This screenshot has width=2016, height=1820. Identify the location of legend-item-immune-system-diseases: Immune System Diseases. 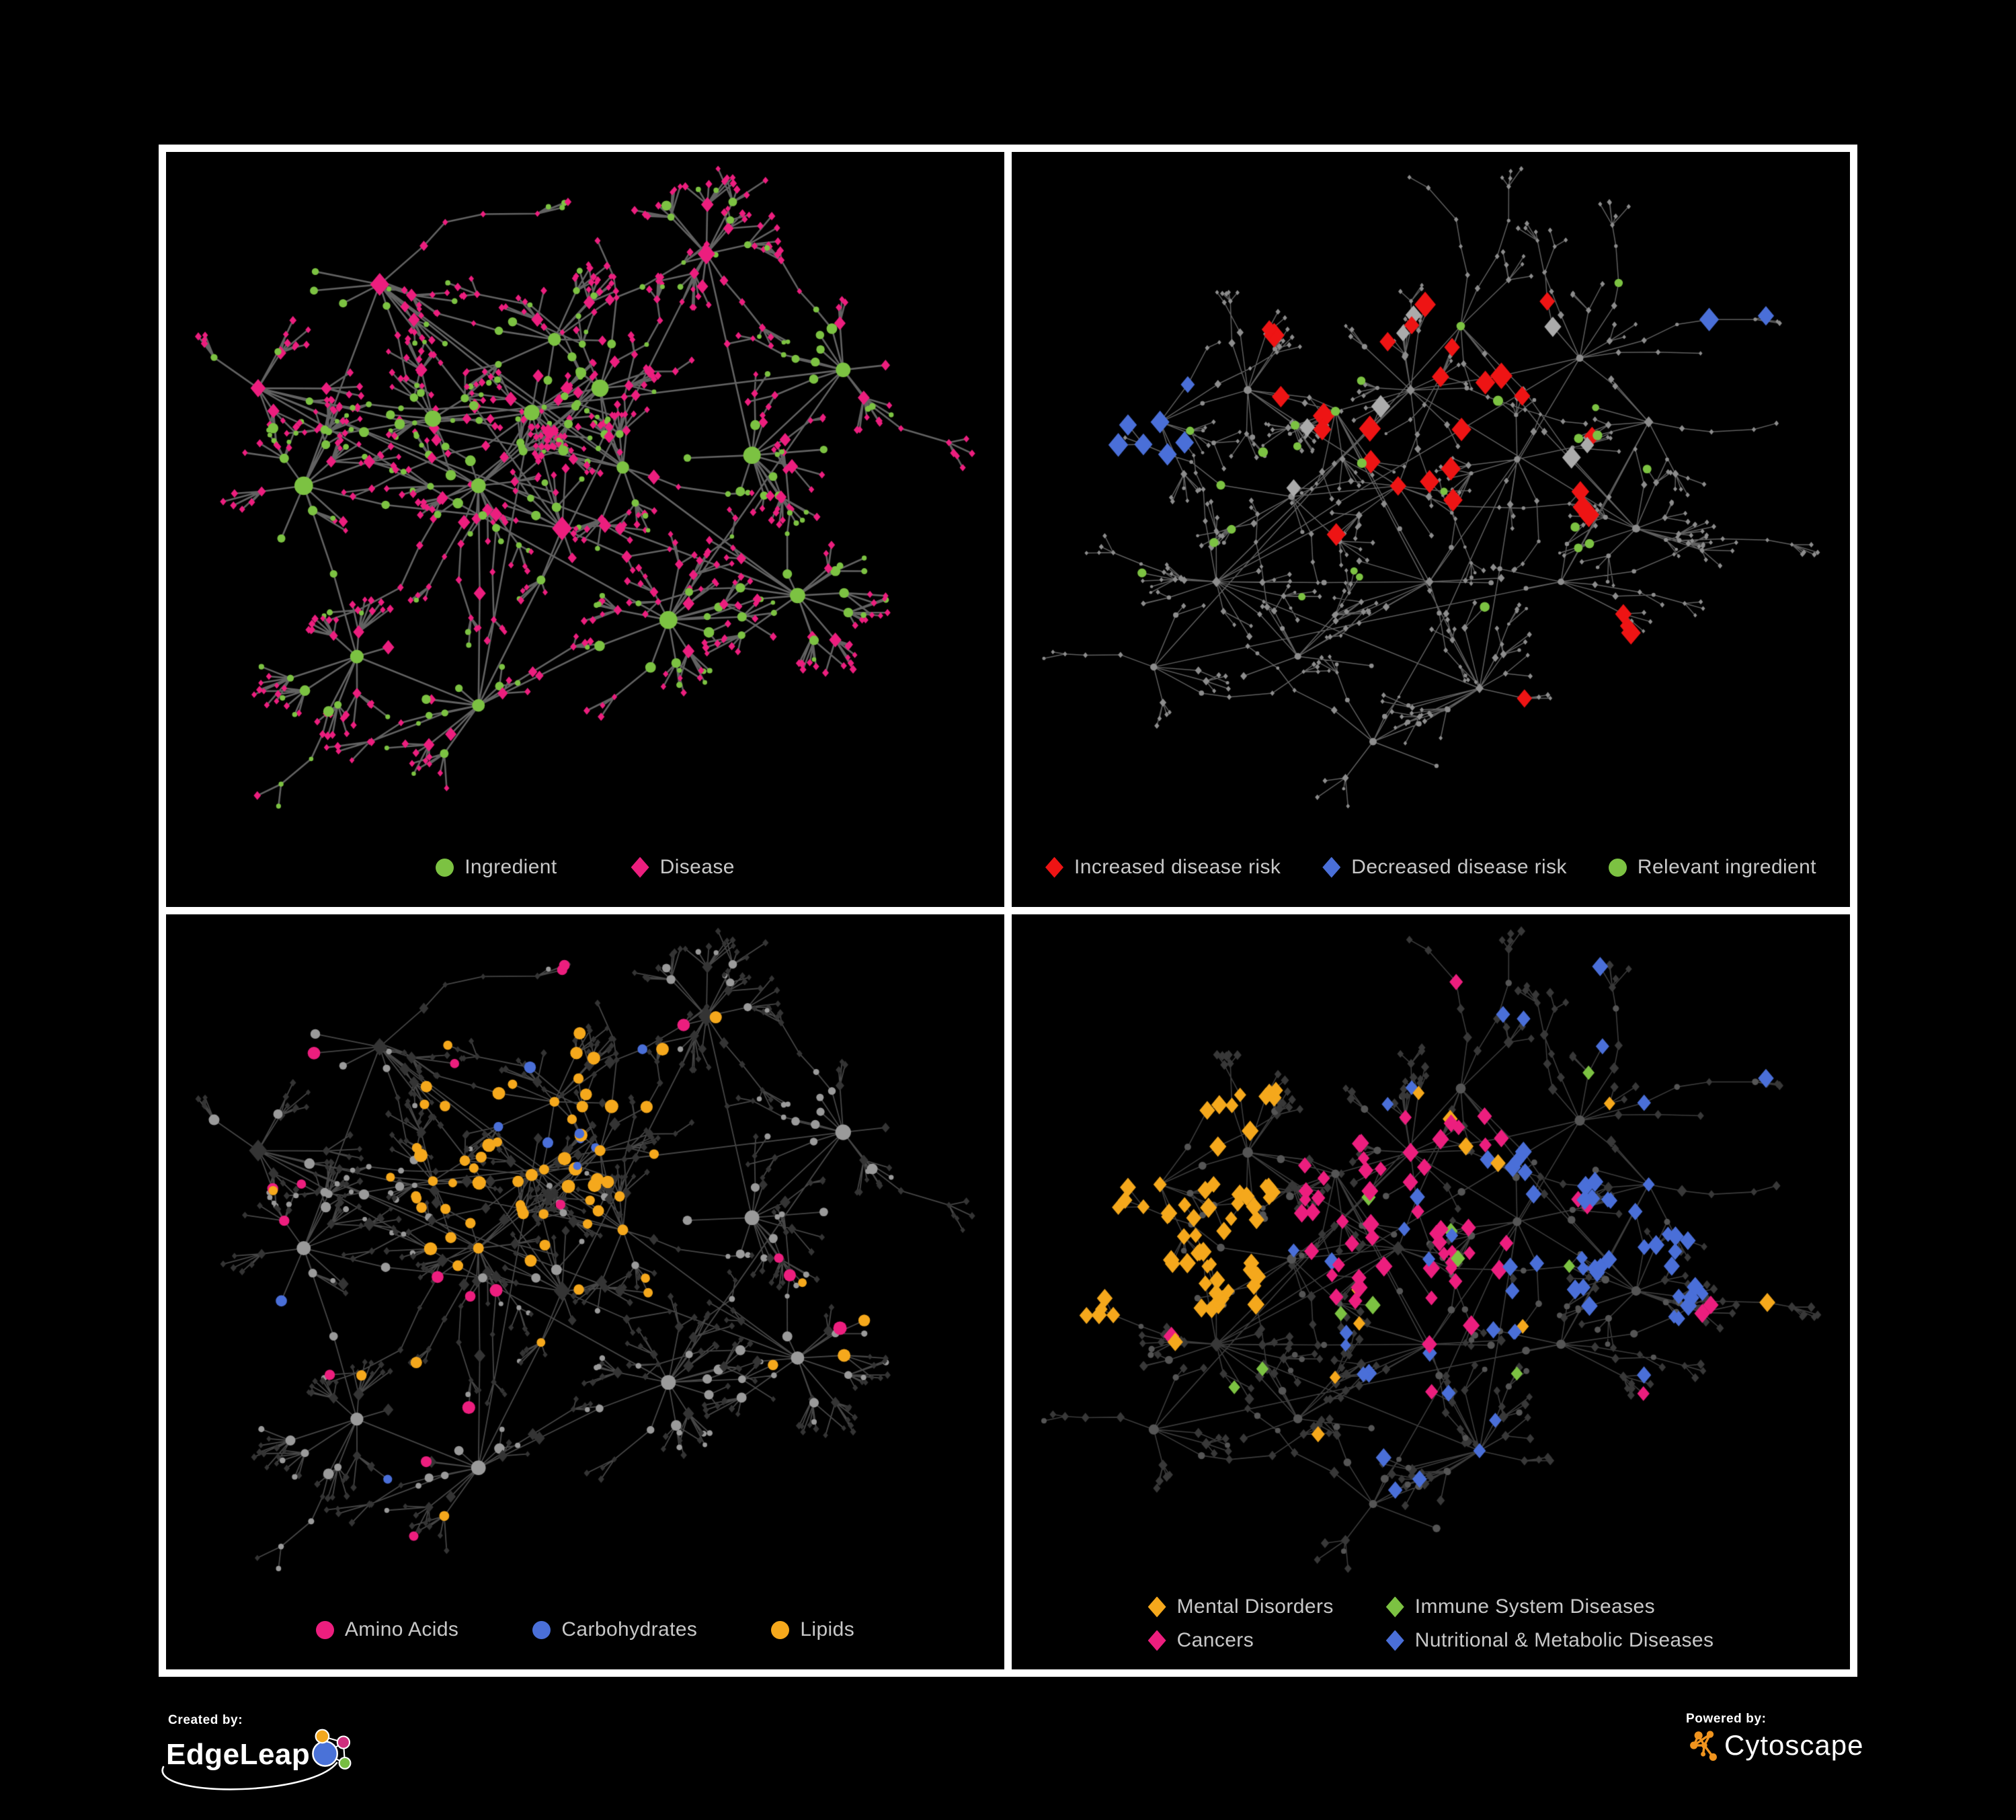
(1549, 1606).